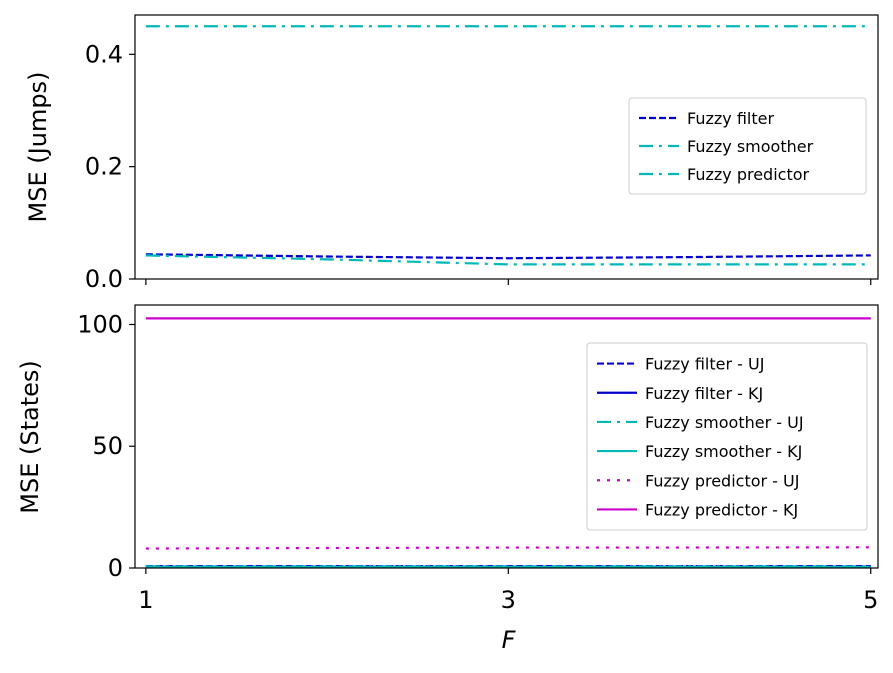  I want to click on series-line-fuzzy-smoother, so click(508, 260).